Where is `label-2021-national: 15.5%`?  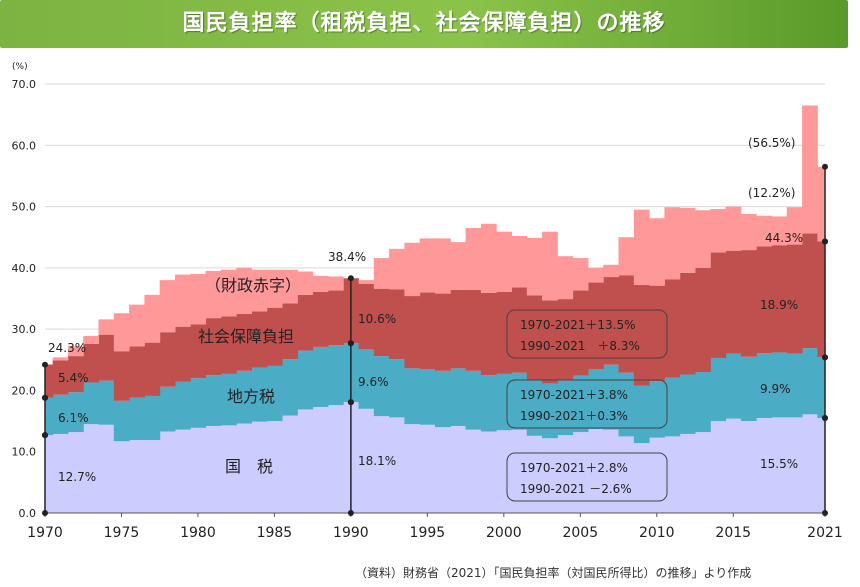
label-2021-national: 15.5% is located at coordinates (779, 464).